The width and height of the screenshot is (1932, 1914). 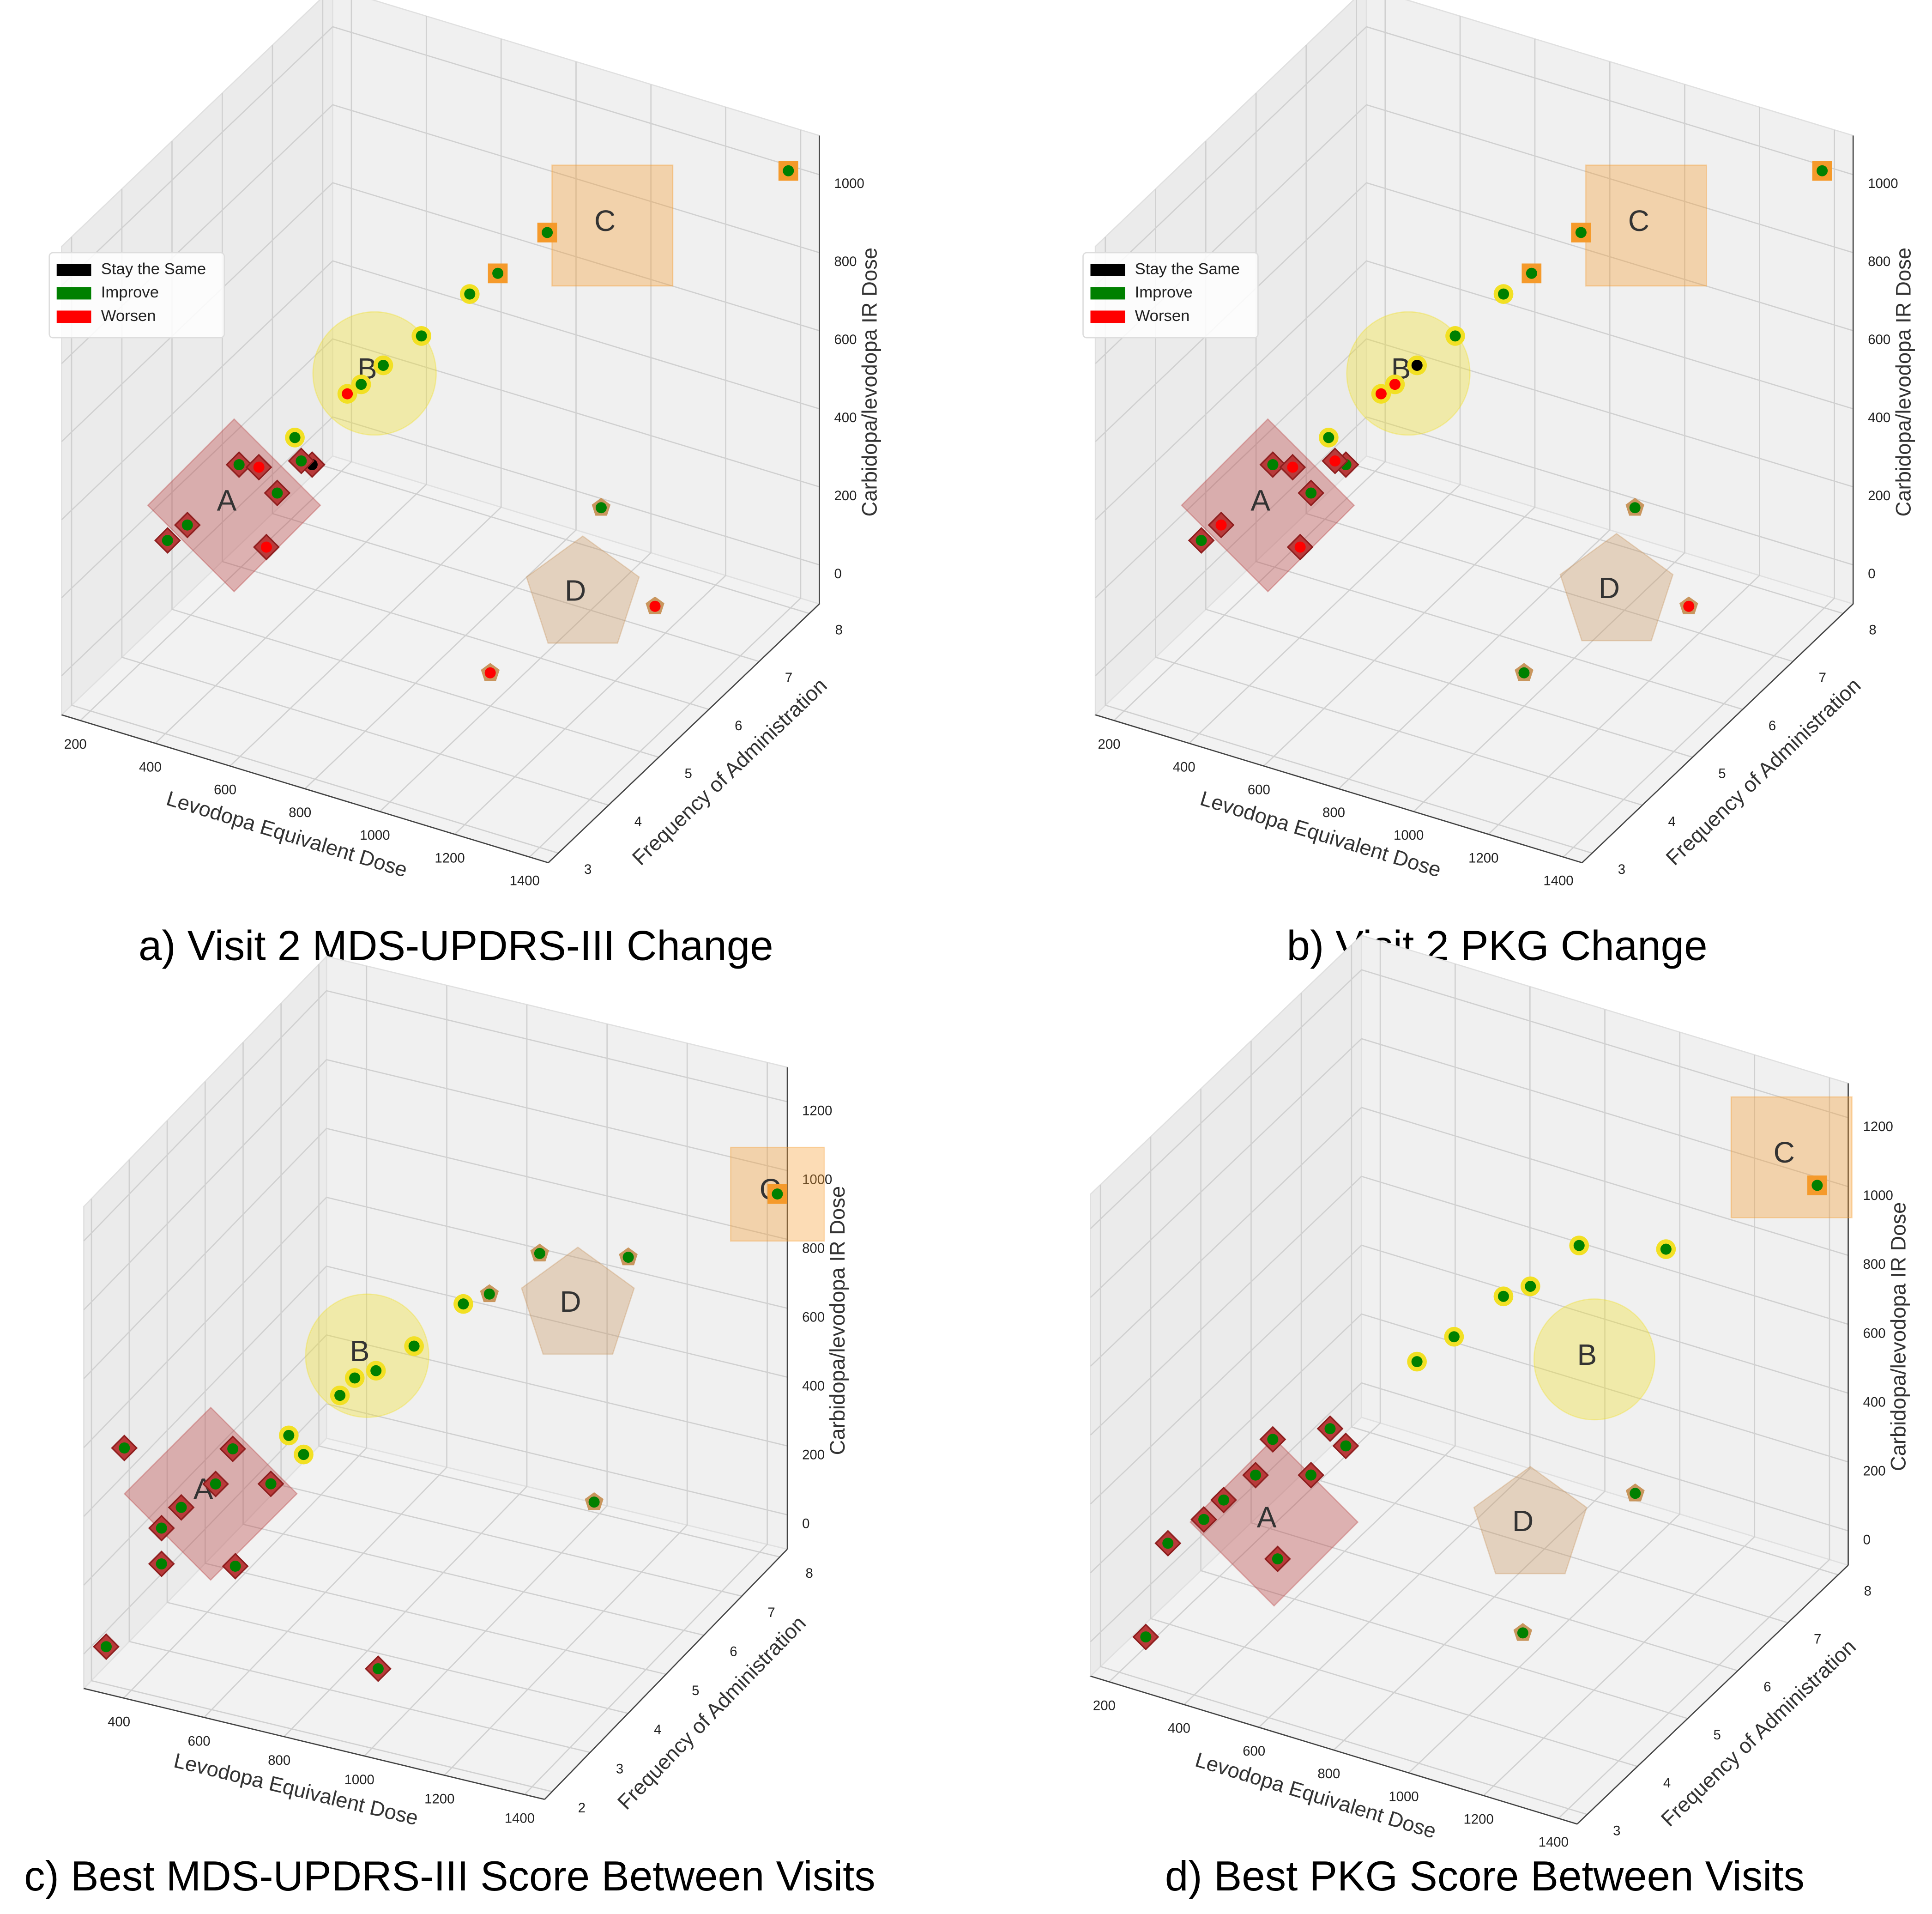 I want to click on z-tick-label: 200, so click(x=1879, y=495).